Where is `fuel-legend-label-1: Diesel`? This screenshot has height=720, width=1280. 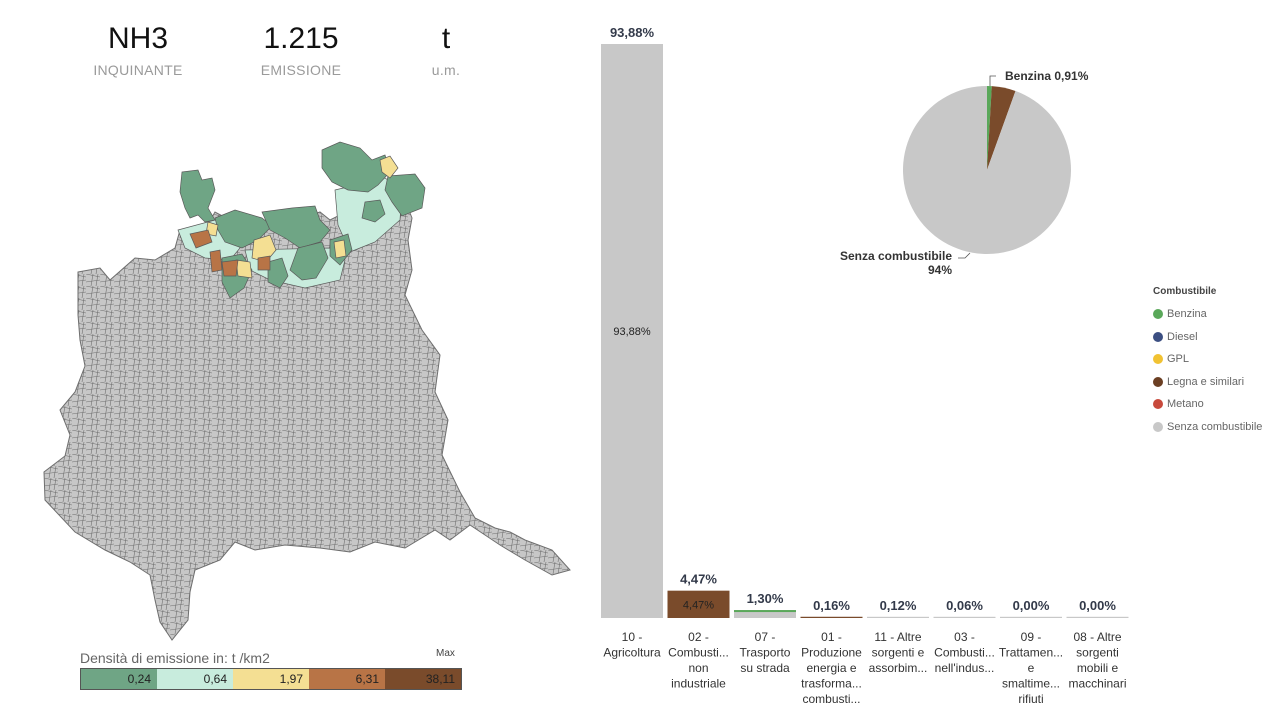
fuel-legend-label-1: Diesel is located at coordinates (1182, 336).